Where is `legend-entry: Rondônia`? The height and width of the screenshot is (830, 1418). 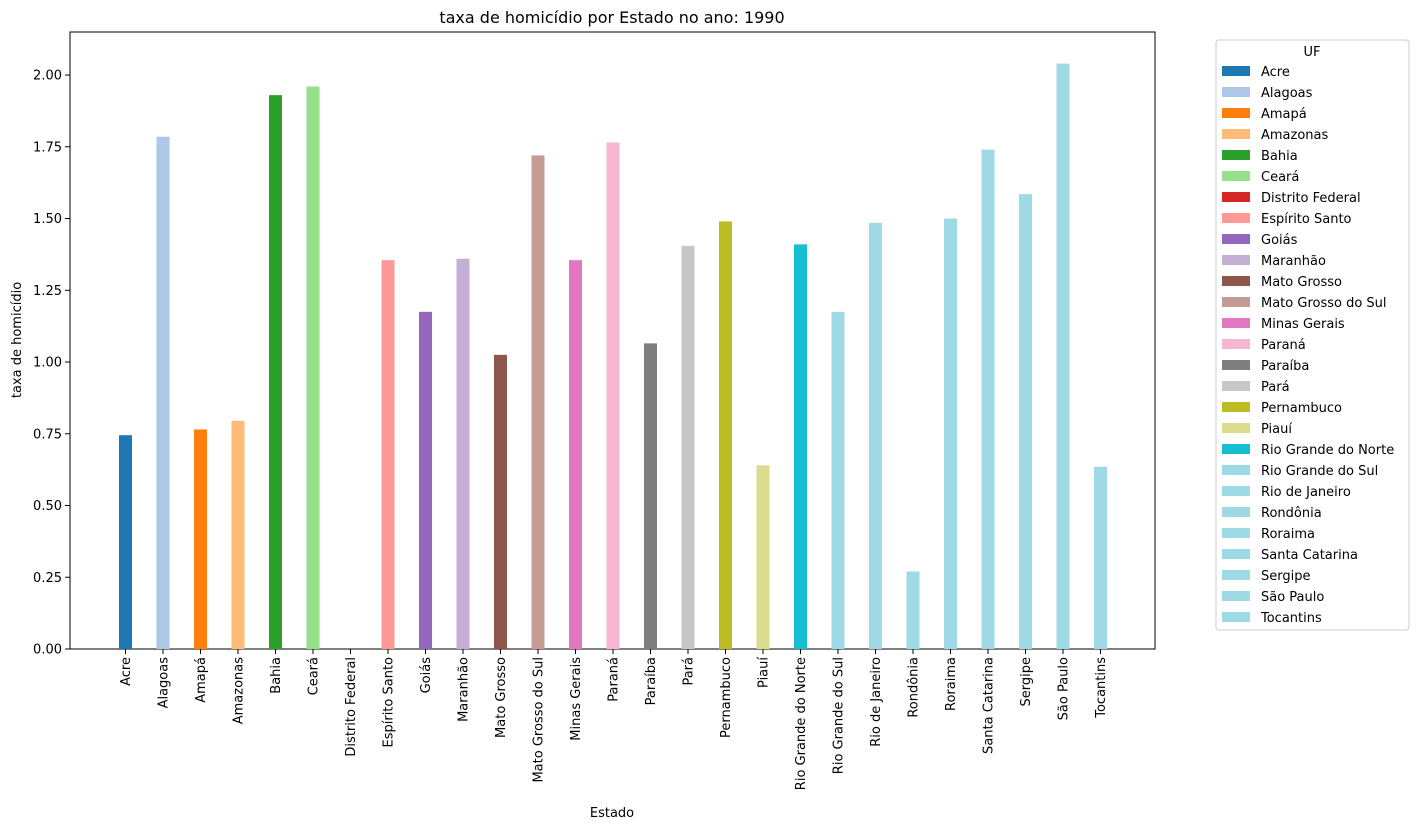 legend-entry: Rondônia is located at coordinates (1291, 513).